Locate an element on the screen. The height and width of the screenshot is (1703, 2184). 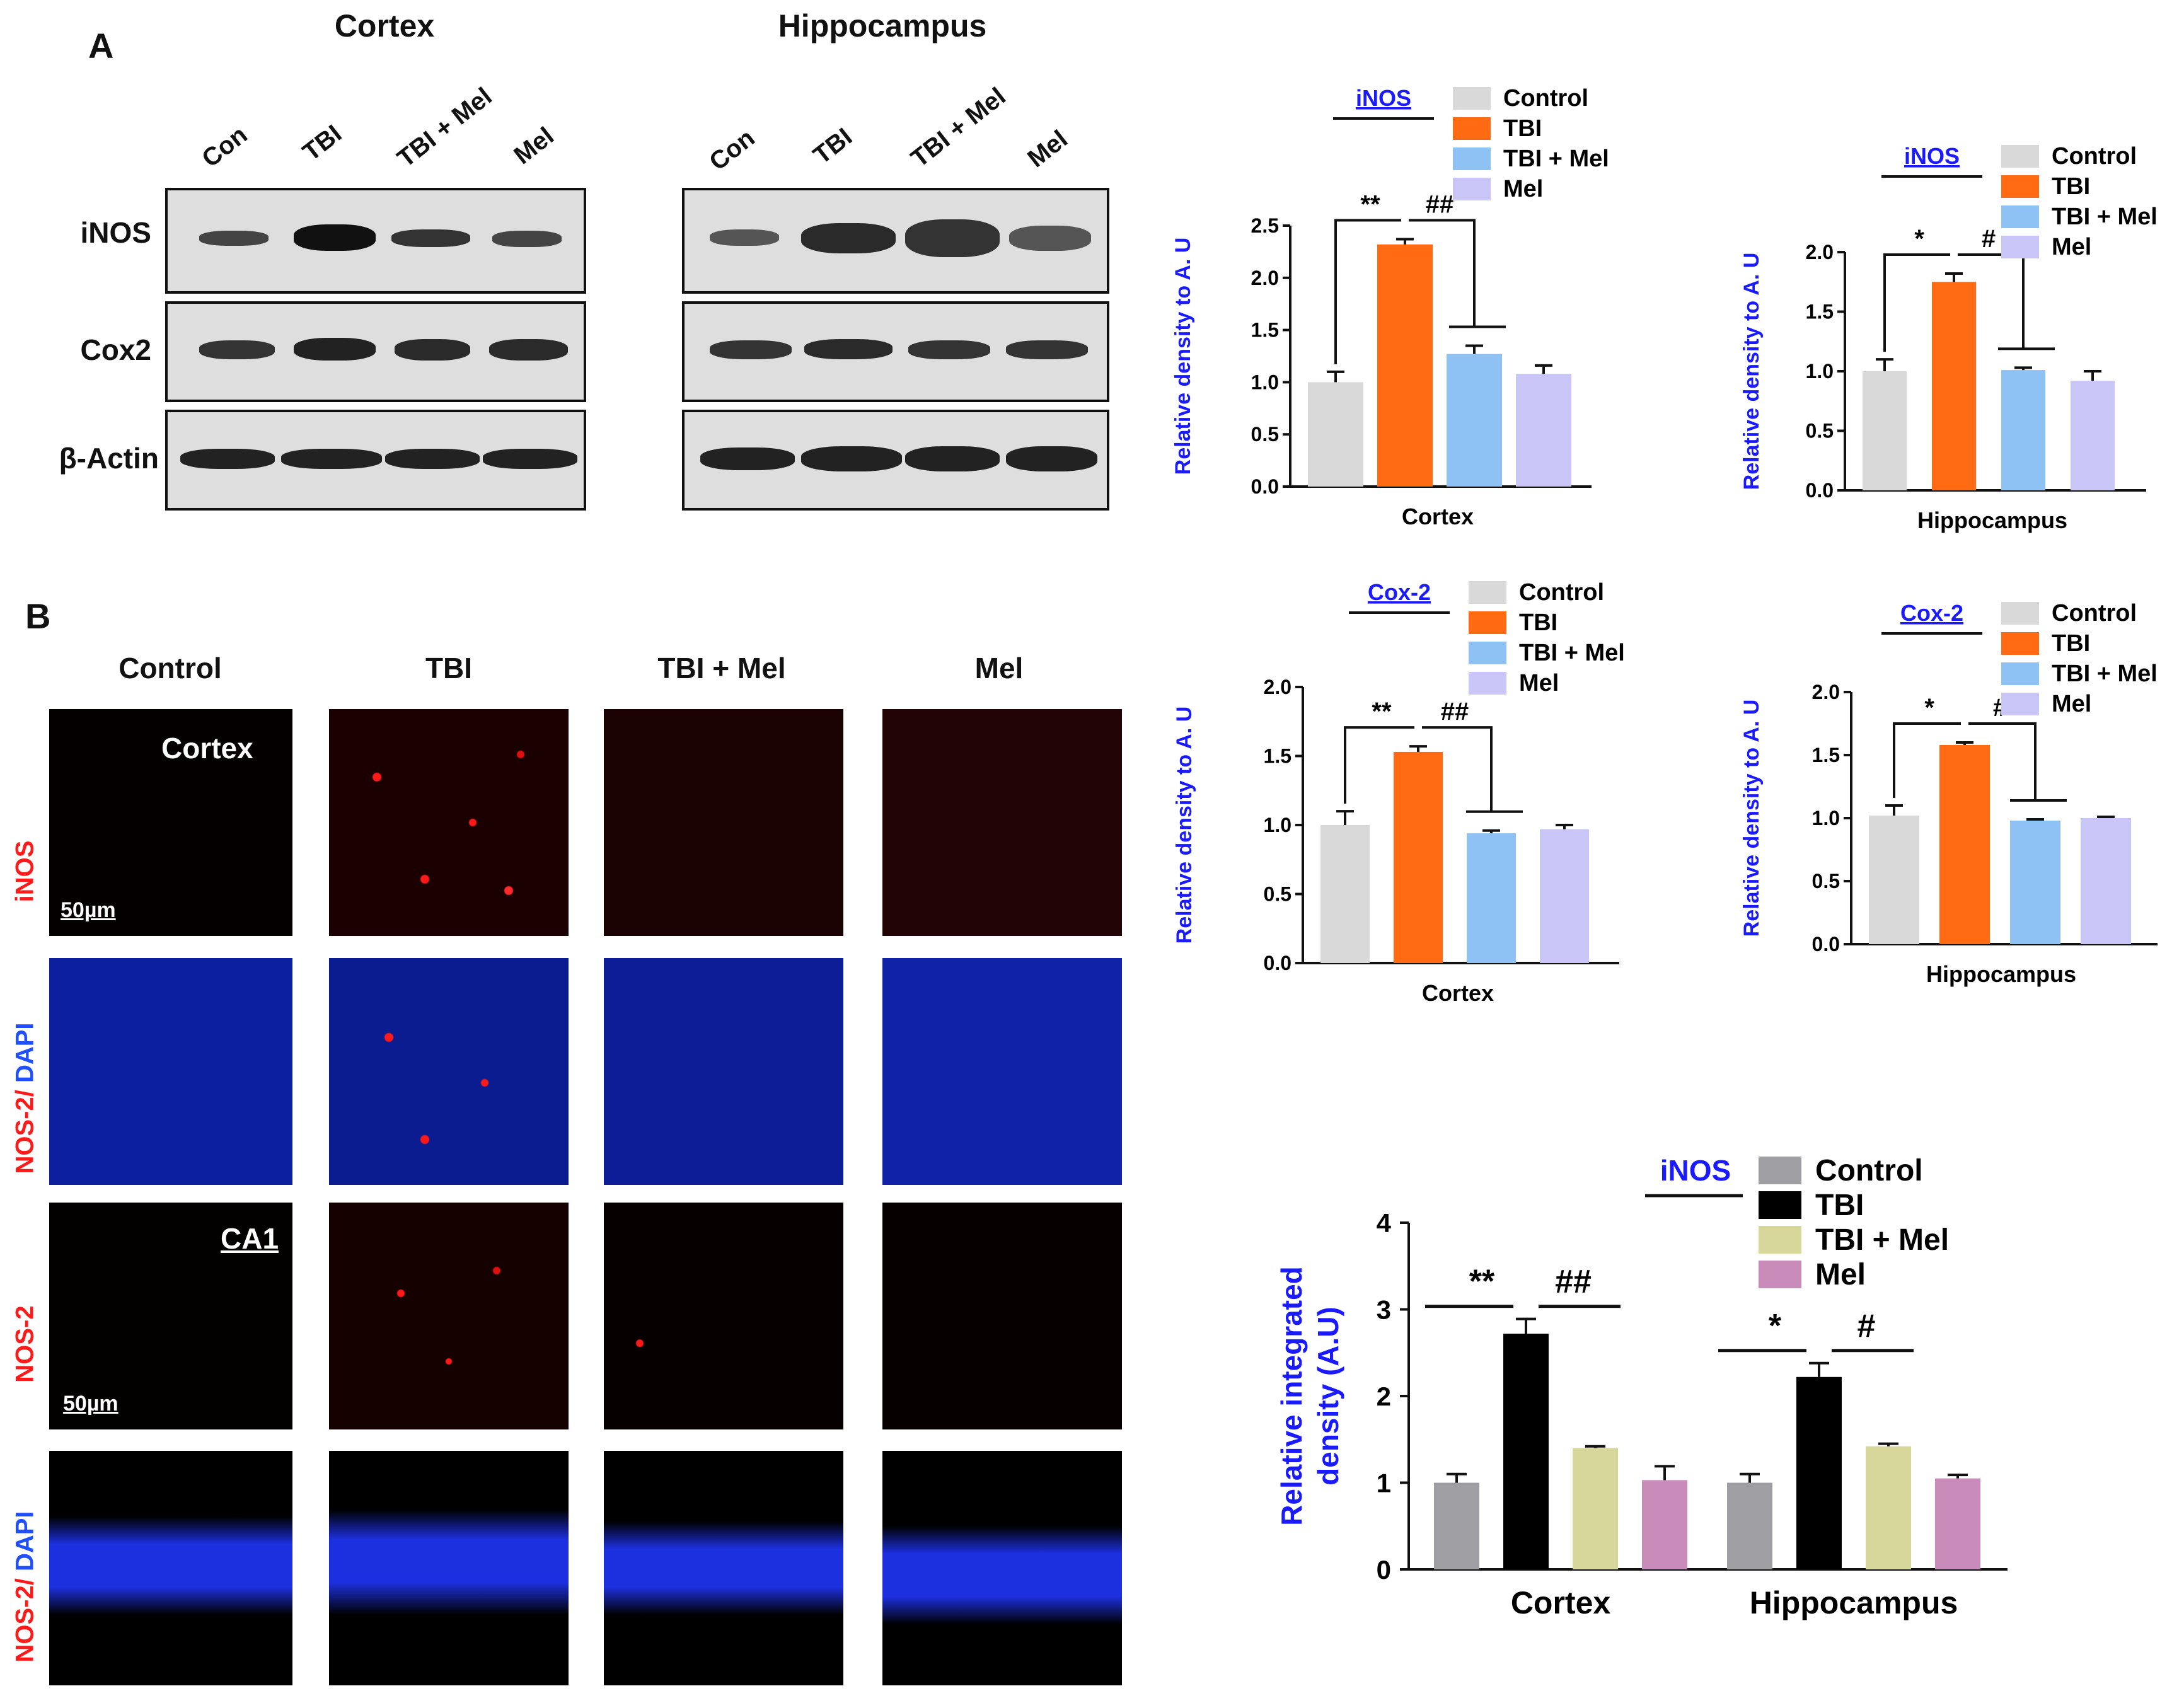
bar-tbi-mel-hippocampus is located at coordinates (1888, 1507).